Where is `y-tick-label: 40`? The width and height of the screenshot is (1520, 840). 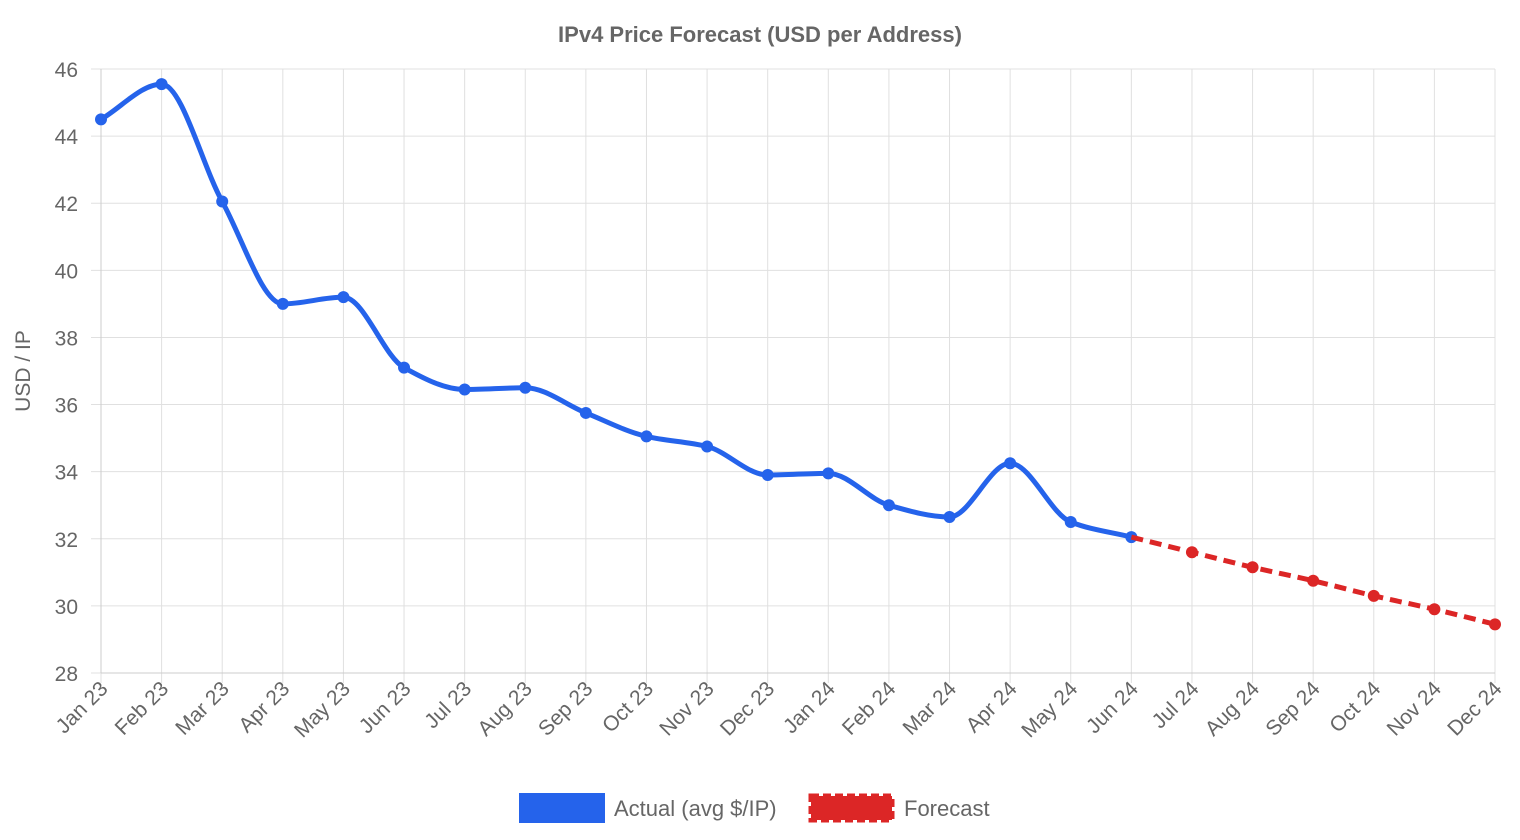
y-tick-label: 40 is located at coordinates (66, 271).